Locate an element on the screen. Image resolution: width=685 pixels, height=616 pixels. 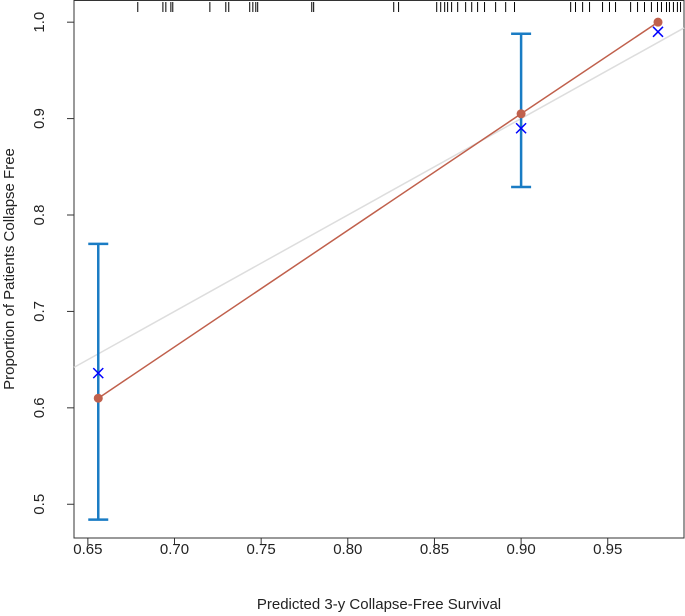
y-tick-label: 0.8 is located at coordinates (39, 215).